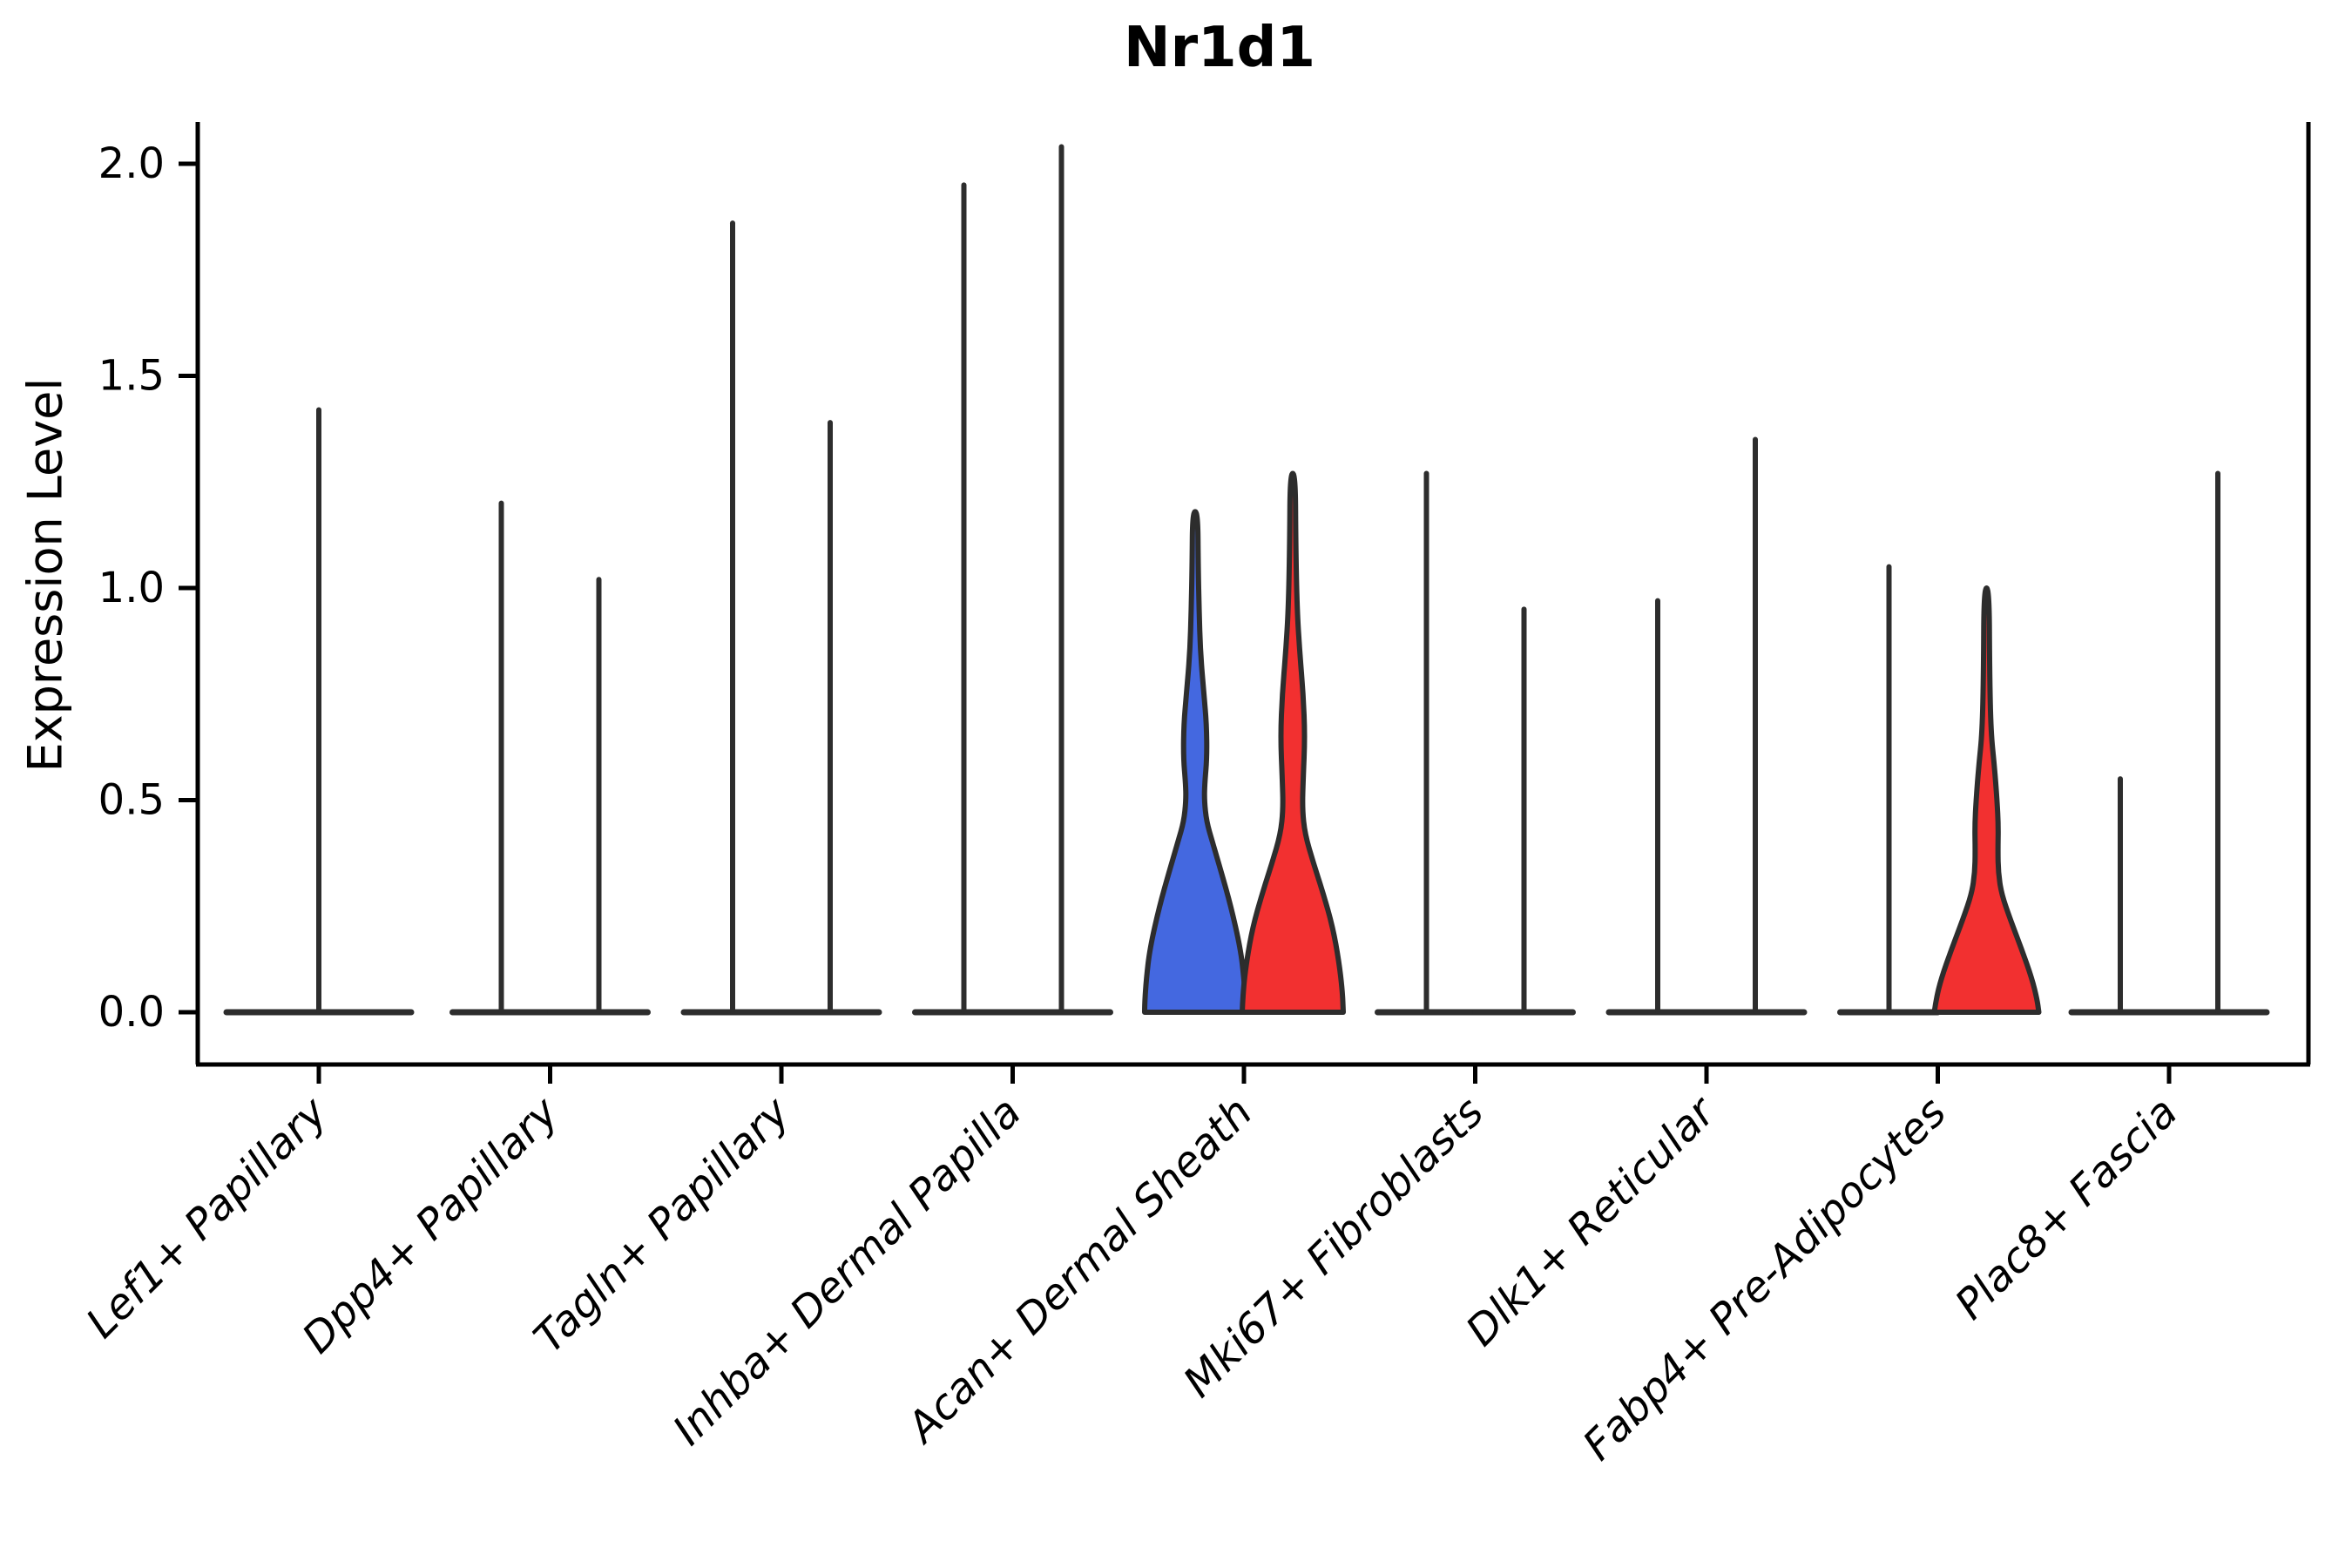 The width and height of the screenshot is (2352, 1568). What do you see at coordinates (131, 588) in the screenshot?
I see `y-tick-label: 1.0` at bounding box center [131, 588].